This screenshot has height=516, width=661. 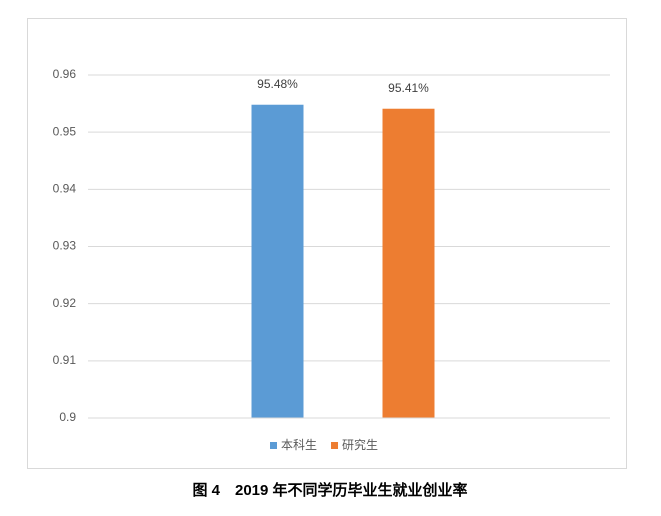 I want to click on legend-label: 本科生, so click(x=299, y=445).